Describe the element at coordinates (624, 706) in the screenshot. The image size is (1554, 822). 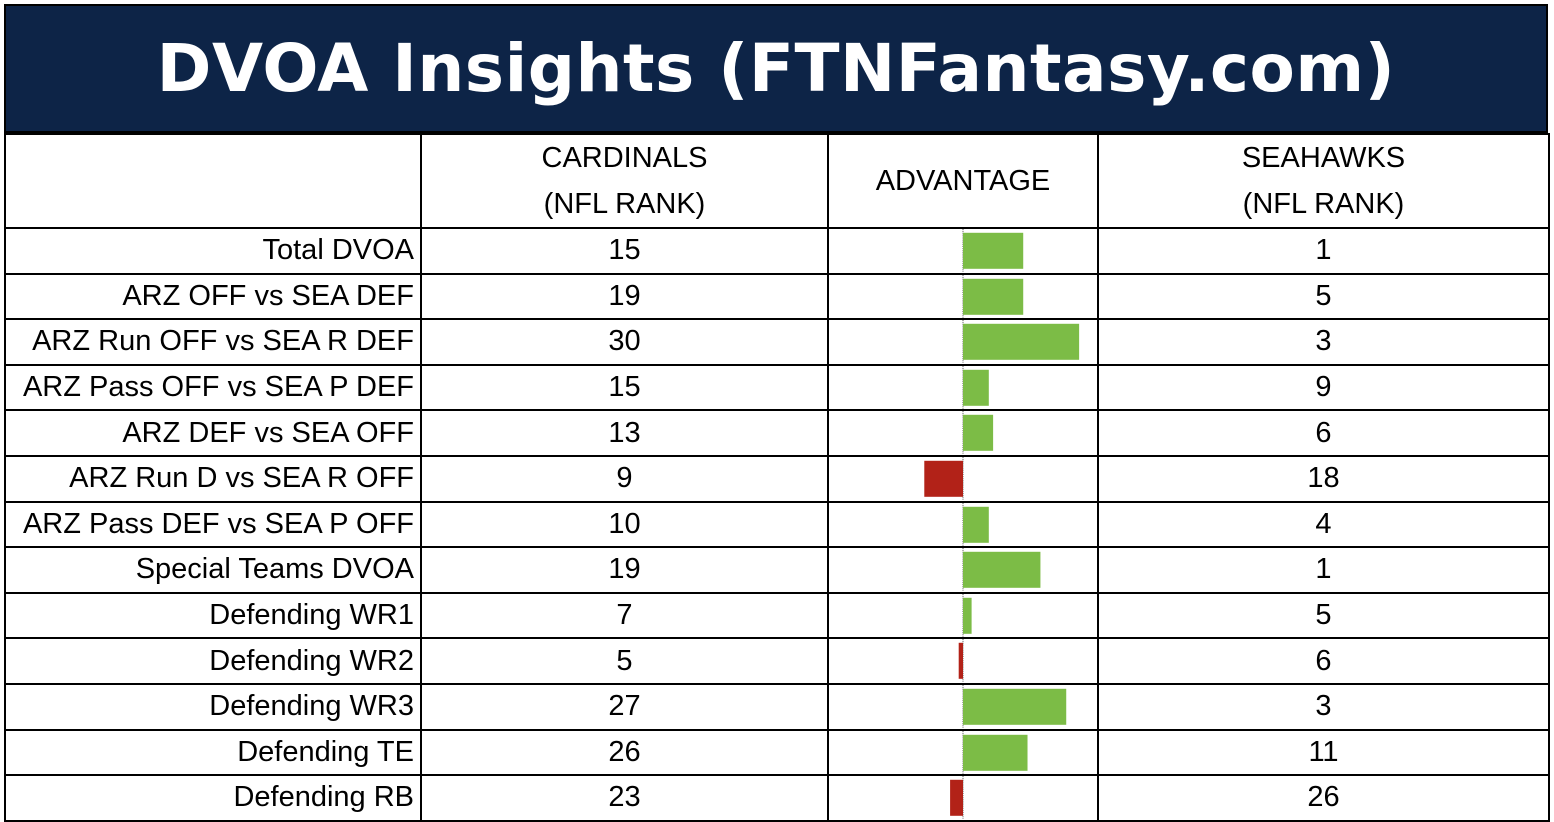
I see `cardinals-rank: 27` at that location.